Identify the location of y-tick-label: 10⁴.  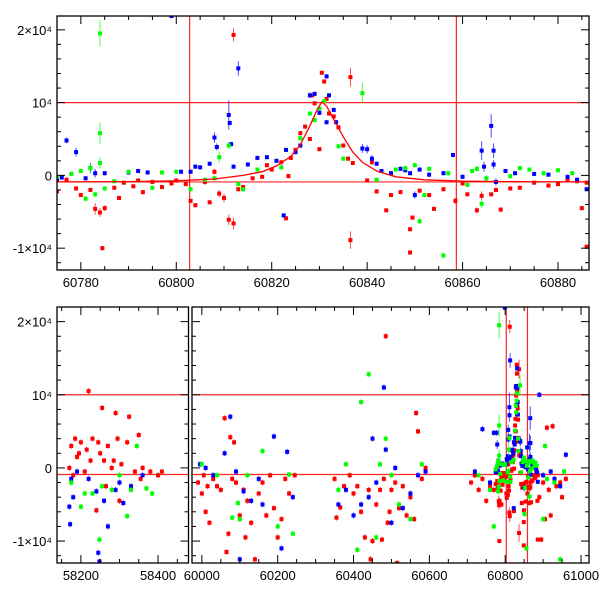
(42, 103).